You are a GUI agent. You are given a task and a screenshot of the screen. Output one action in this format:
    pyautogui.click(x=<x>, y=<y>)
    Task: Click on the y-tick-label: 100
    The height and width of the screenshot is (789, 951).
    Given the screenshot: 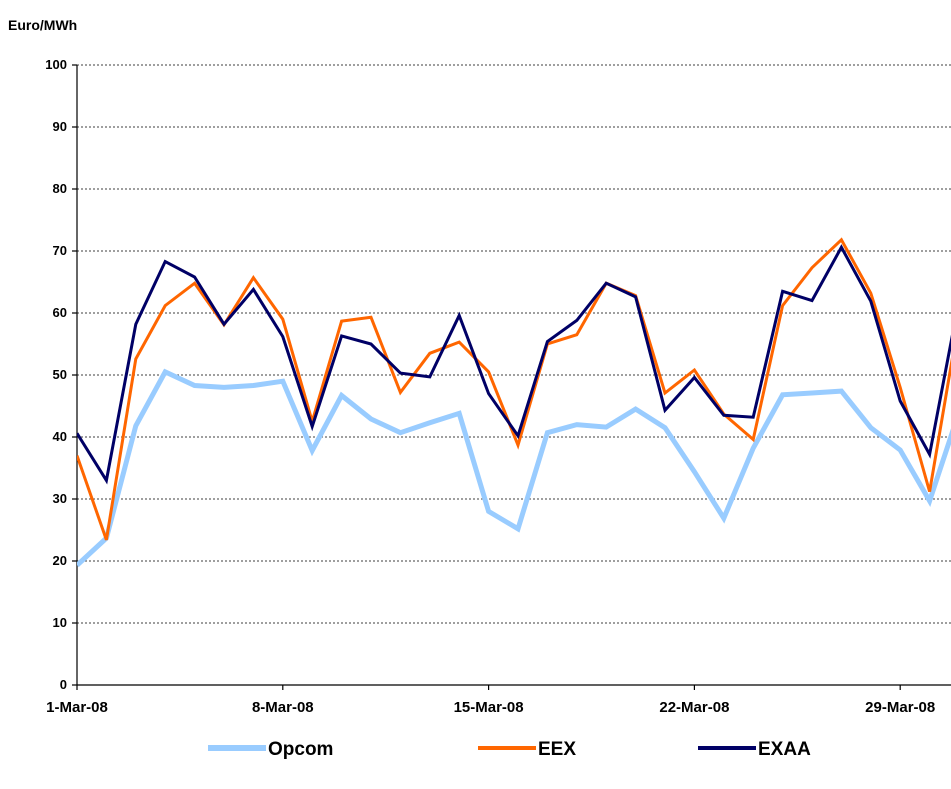 What is the action you would take?
    pyautogui.click(x=56, y=64)
    